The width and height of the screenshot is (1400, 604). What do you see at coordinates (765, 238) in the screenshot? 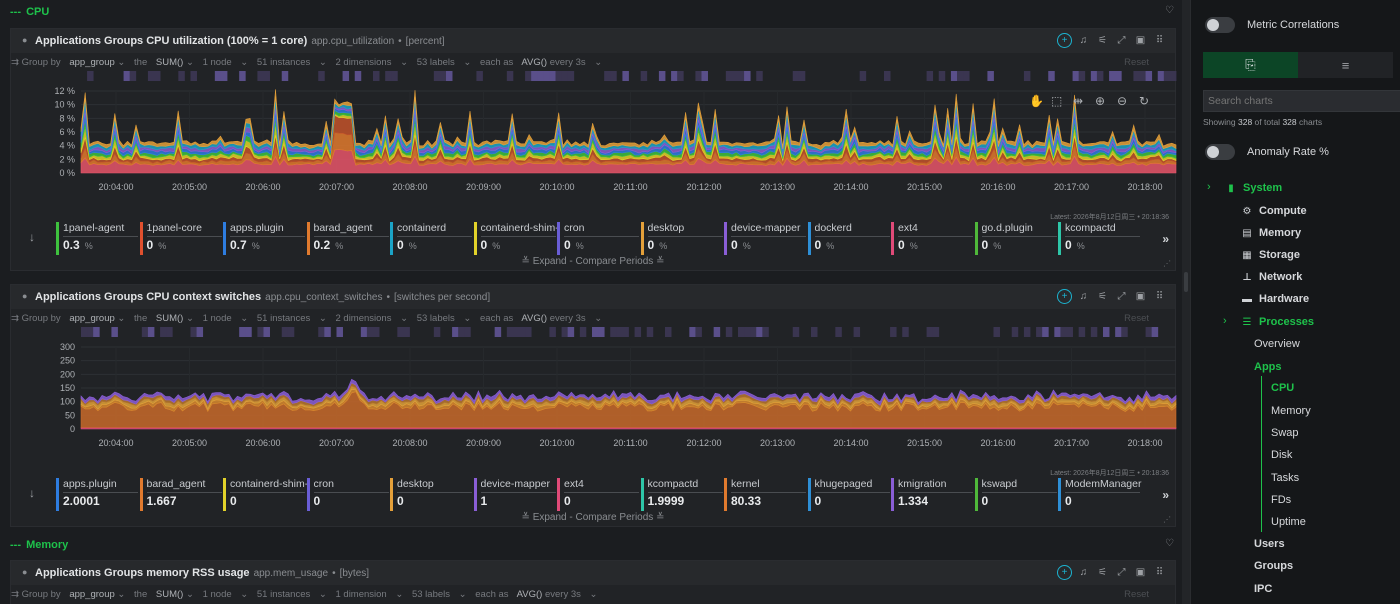
I see `legend-item: device-mapper 0%` at bounding box center [765, 238].